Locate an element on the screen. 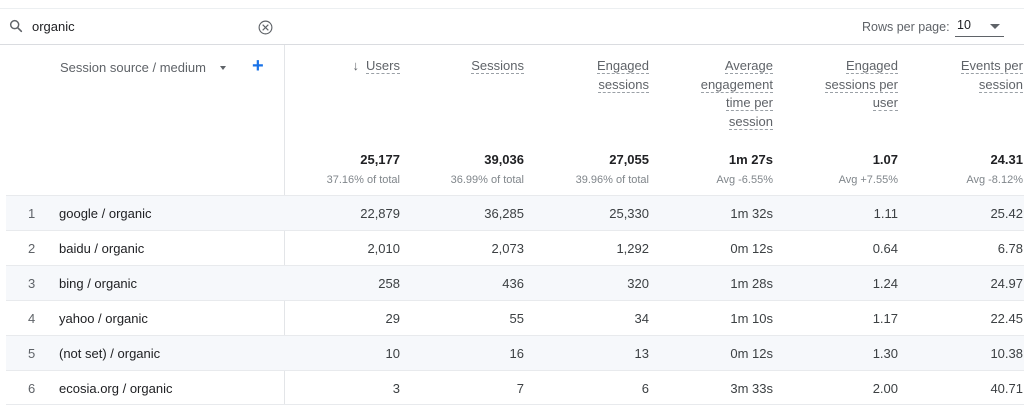 The image size is (1024, 408). total-engaged-sessions: 27,055 is located at coordinates (629, 159).